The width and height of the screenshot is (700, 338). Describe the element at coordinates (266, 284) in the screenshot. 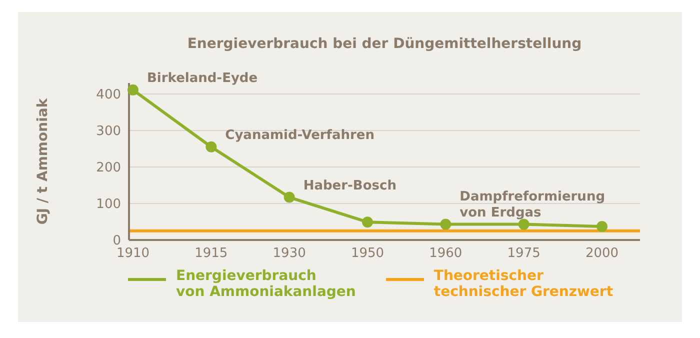

I see `legend-label: Energieverbrauch von Ammoniakanlagen` at that location.